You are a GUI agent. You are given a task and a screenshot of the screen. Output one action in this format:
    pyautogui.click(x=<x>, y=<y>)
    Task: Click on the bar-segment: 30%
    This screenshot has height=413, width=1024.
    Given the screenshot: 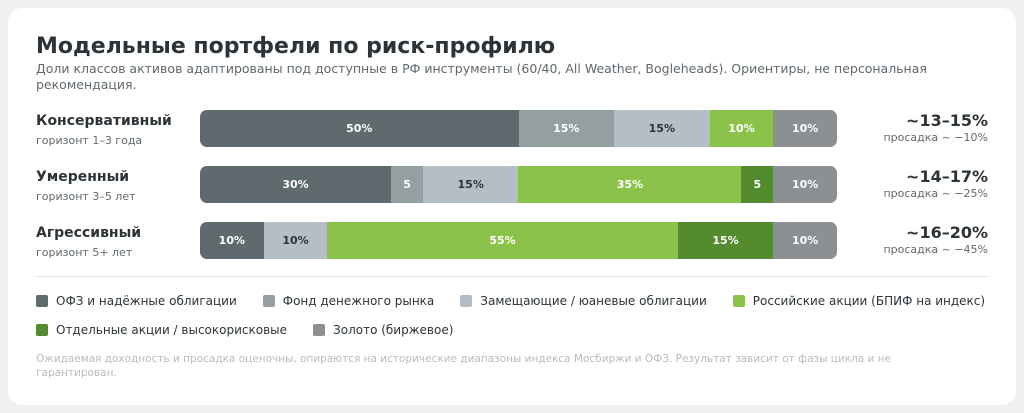 What is the action you would take?
    pyautogui.click(x=296, y=184)
    